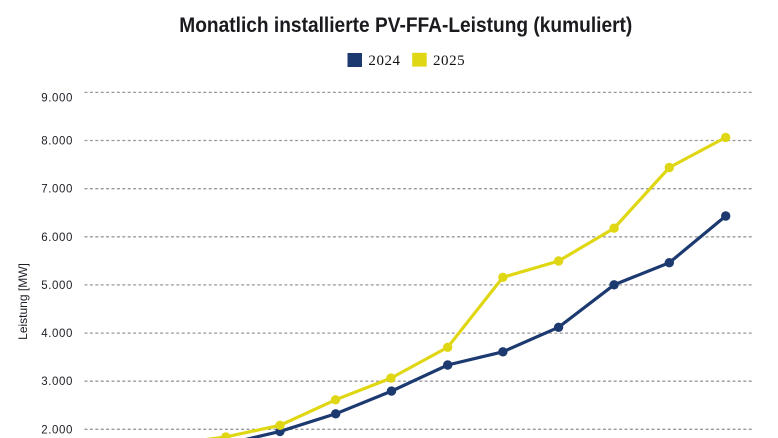  I want to click on svg-text: 3.000, so click(57, 382).